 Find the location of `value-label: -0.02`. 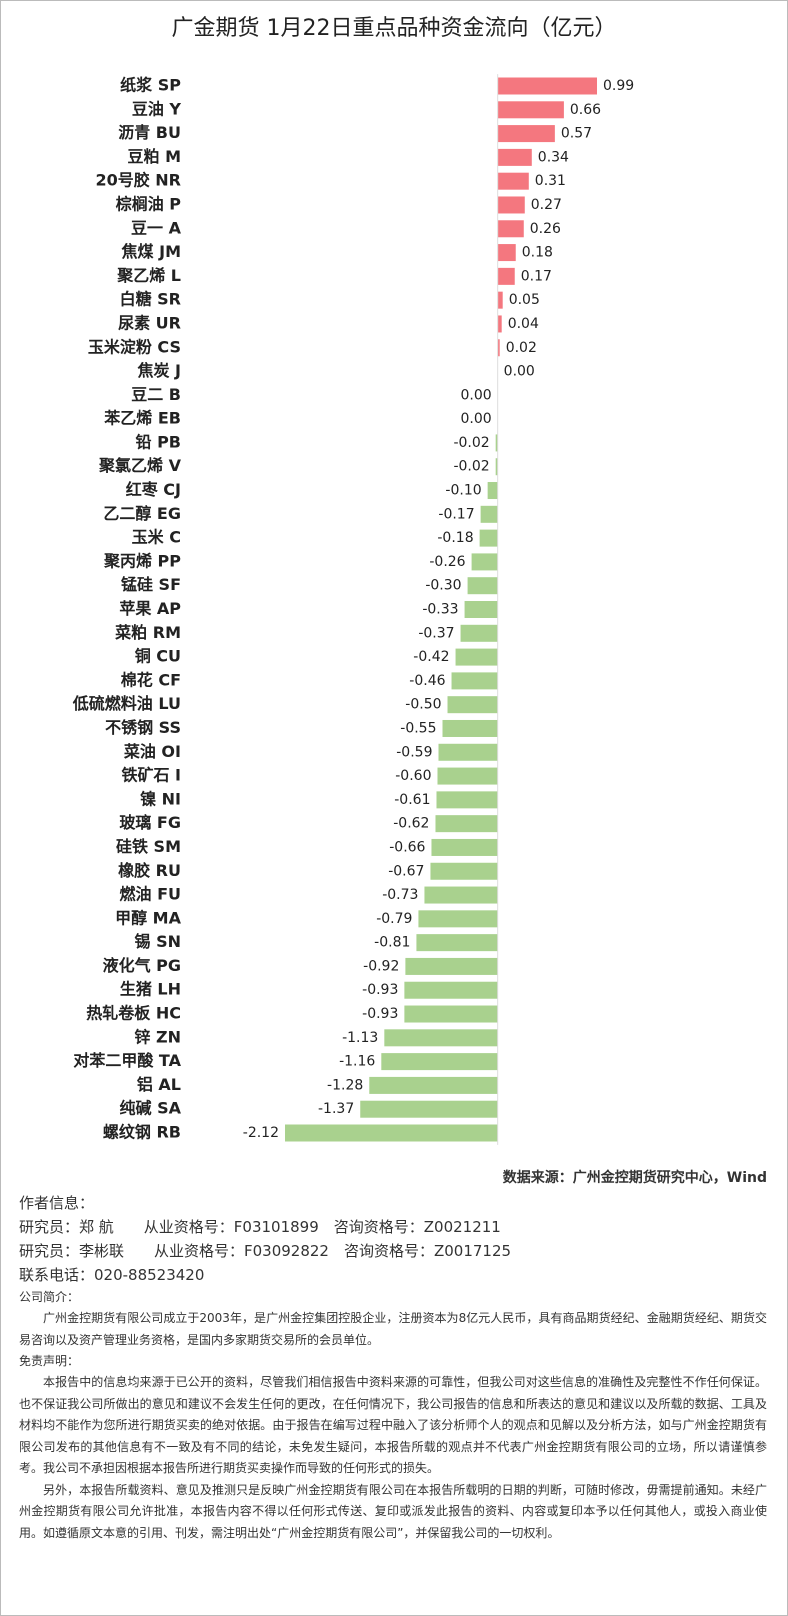

value-label: -0.02 is located at coordinates (471, 443).